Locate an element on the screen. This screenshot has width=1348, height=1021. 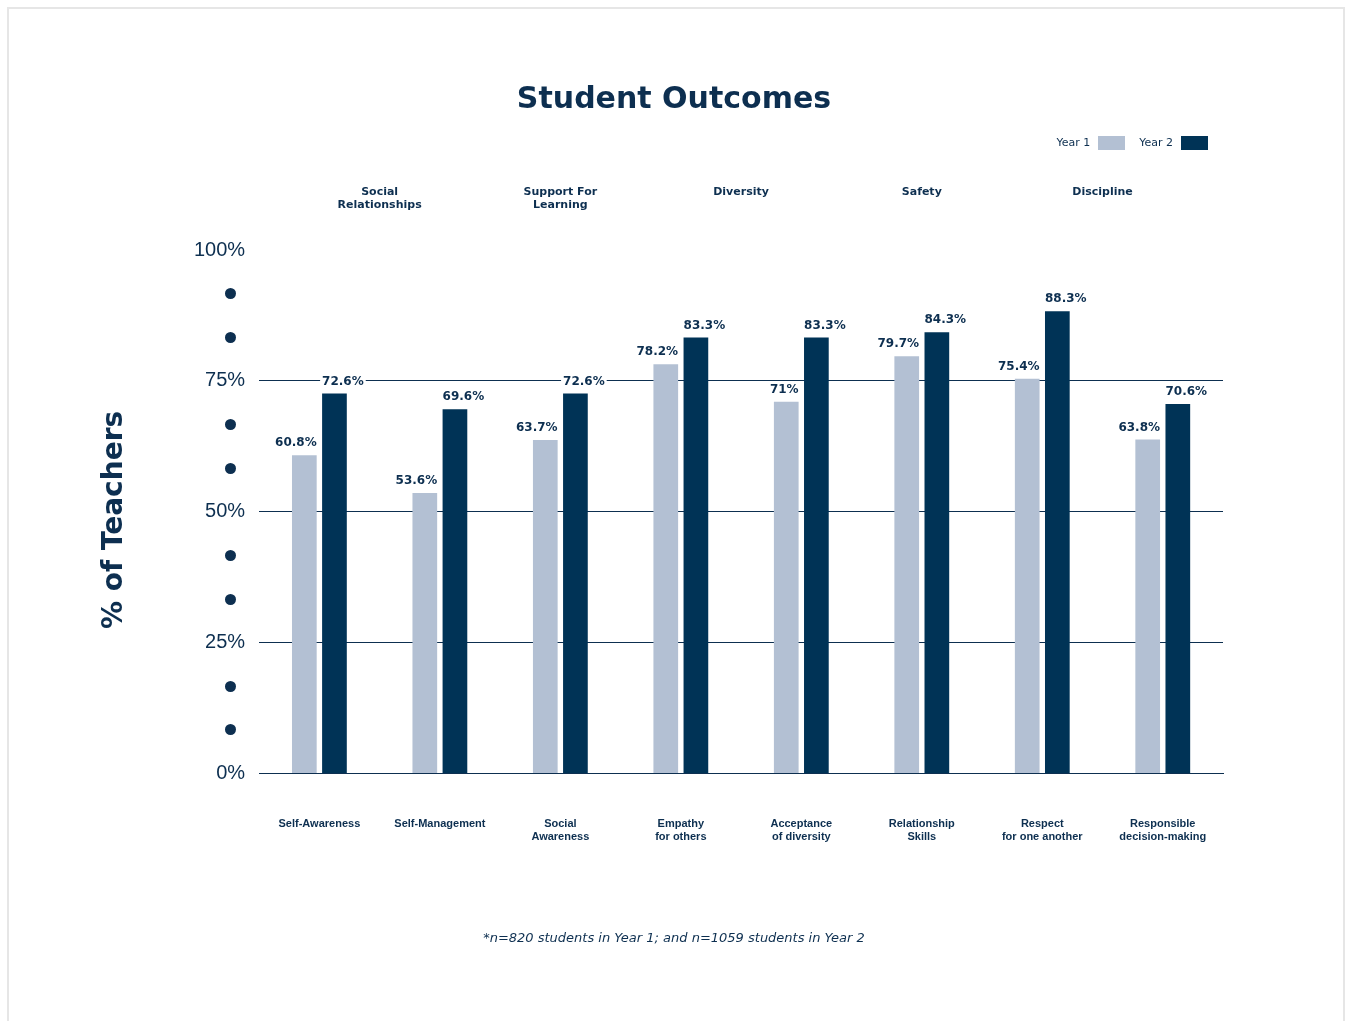
data-label: 71% is located at coordinates (784, 388).